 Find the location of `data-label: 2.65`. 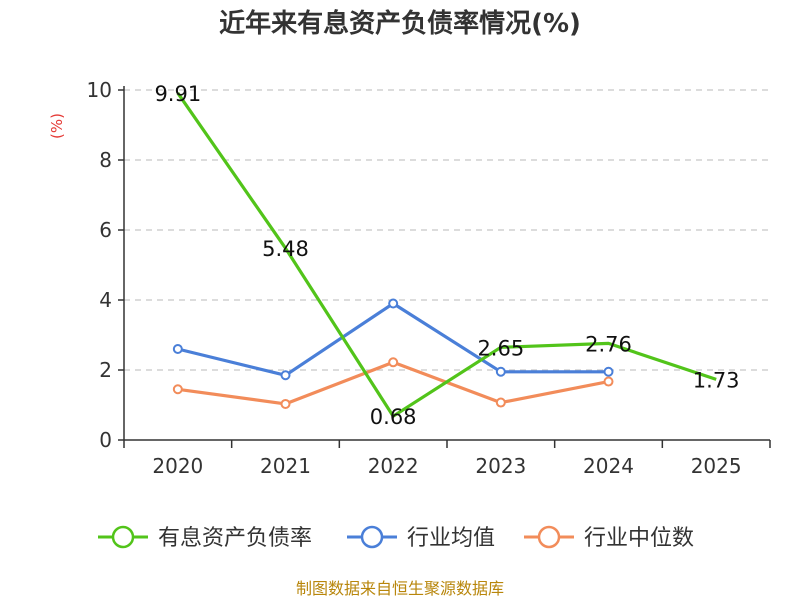

data-label: 2.65 is located at coordinates (500, 348).